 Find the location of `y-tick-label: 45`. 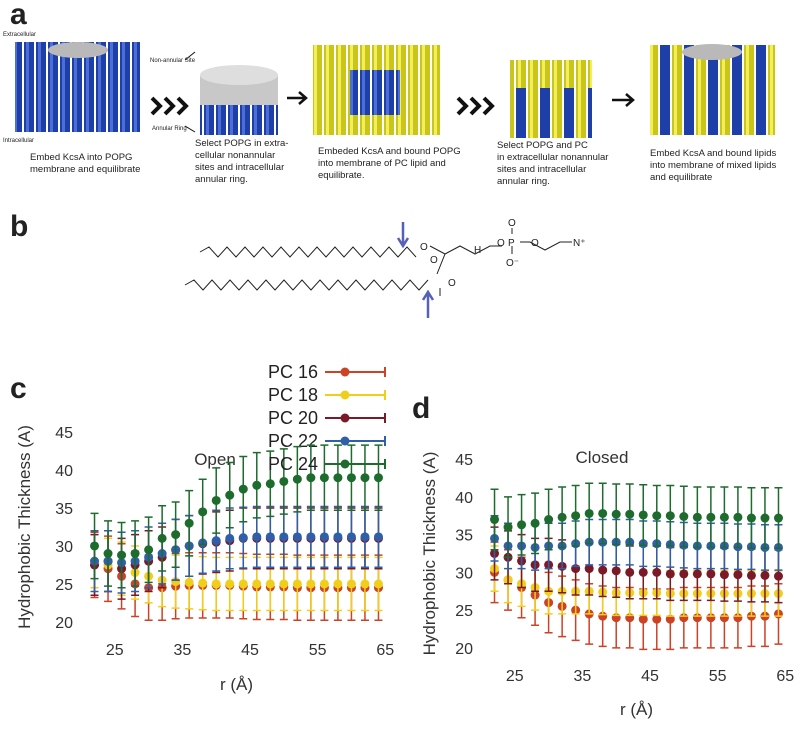

y-tick-label: 45 is located at coordinates (64, 433).